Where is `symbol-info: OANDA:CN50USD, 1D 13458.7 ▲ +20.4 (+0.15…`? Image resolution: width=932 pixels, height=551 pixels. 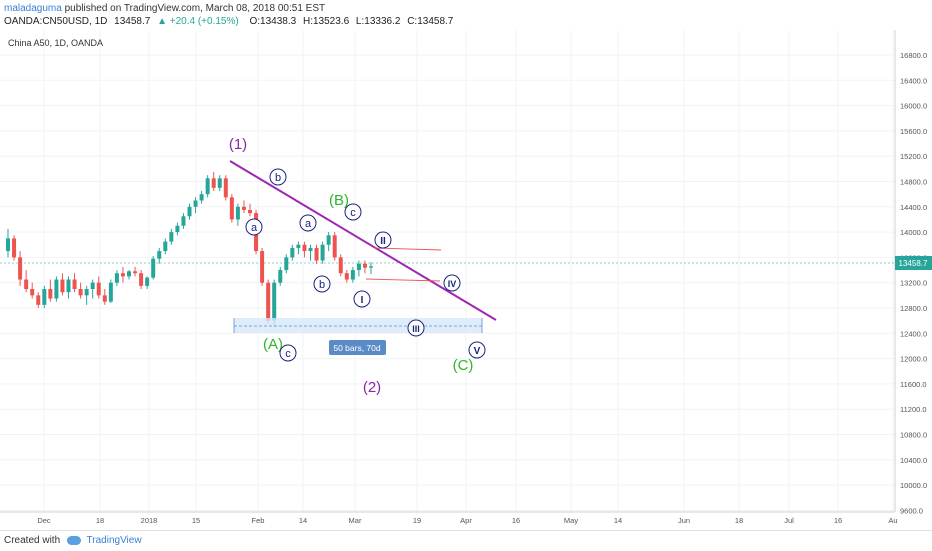 symbol-info: OANDA:CN50USD, 1D 13458.7 ▲ +20.4 (+0.15… is located at coordinates (230, 21).